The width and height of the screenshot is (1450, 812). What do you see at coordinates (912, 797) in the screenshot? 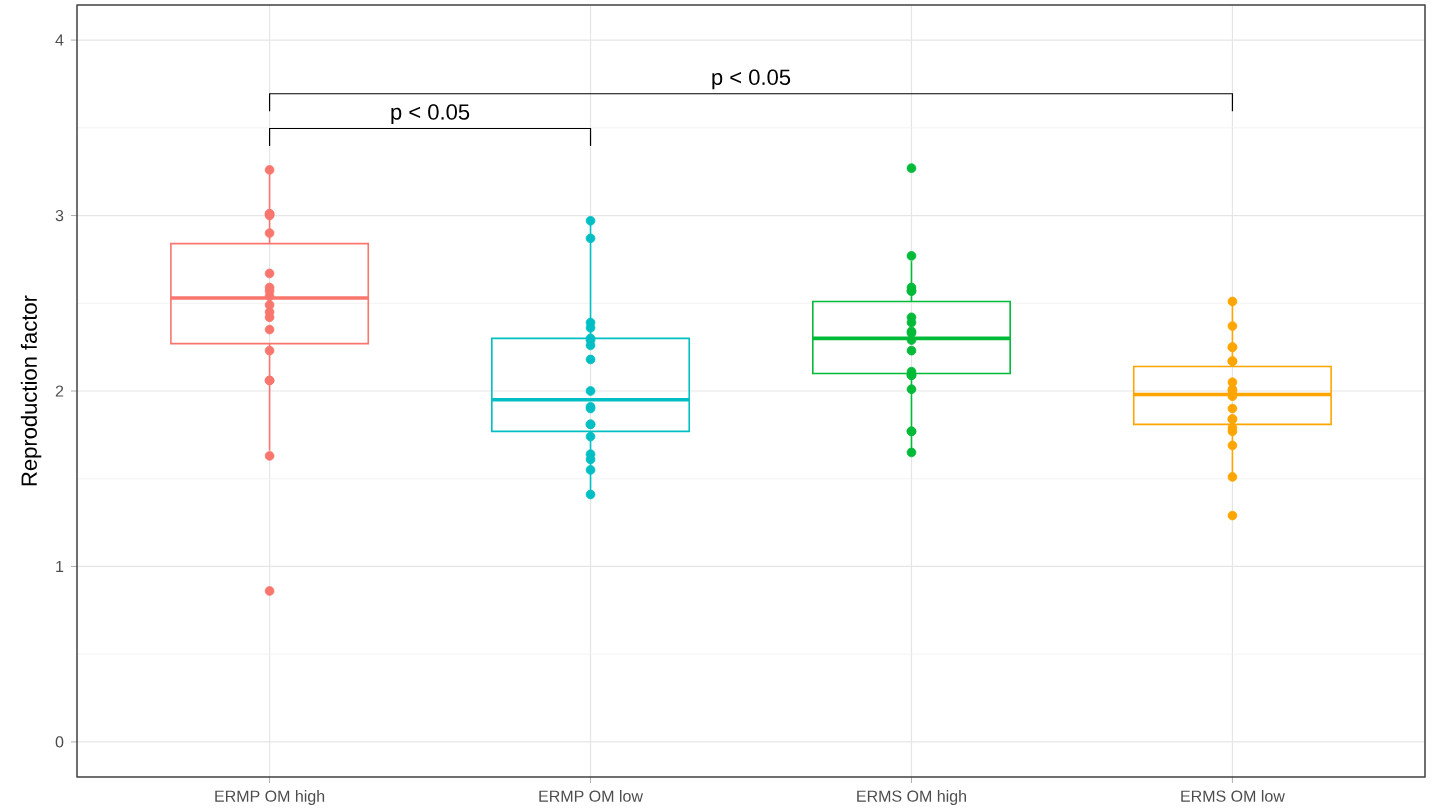
I see `x-tick-label: ERMS OM high` at bounding box center [912, 797].